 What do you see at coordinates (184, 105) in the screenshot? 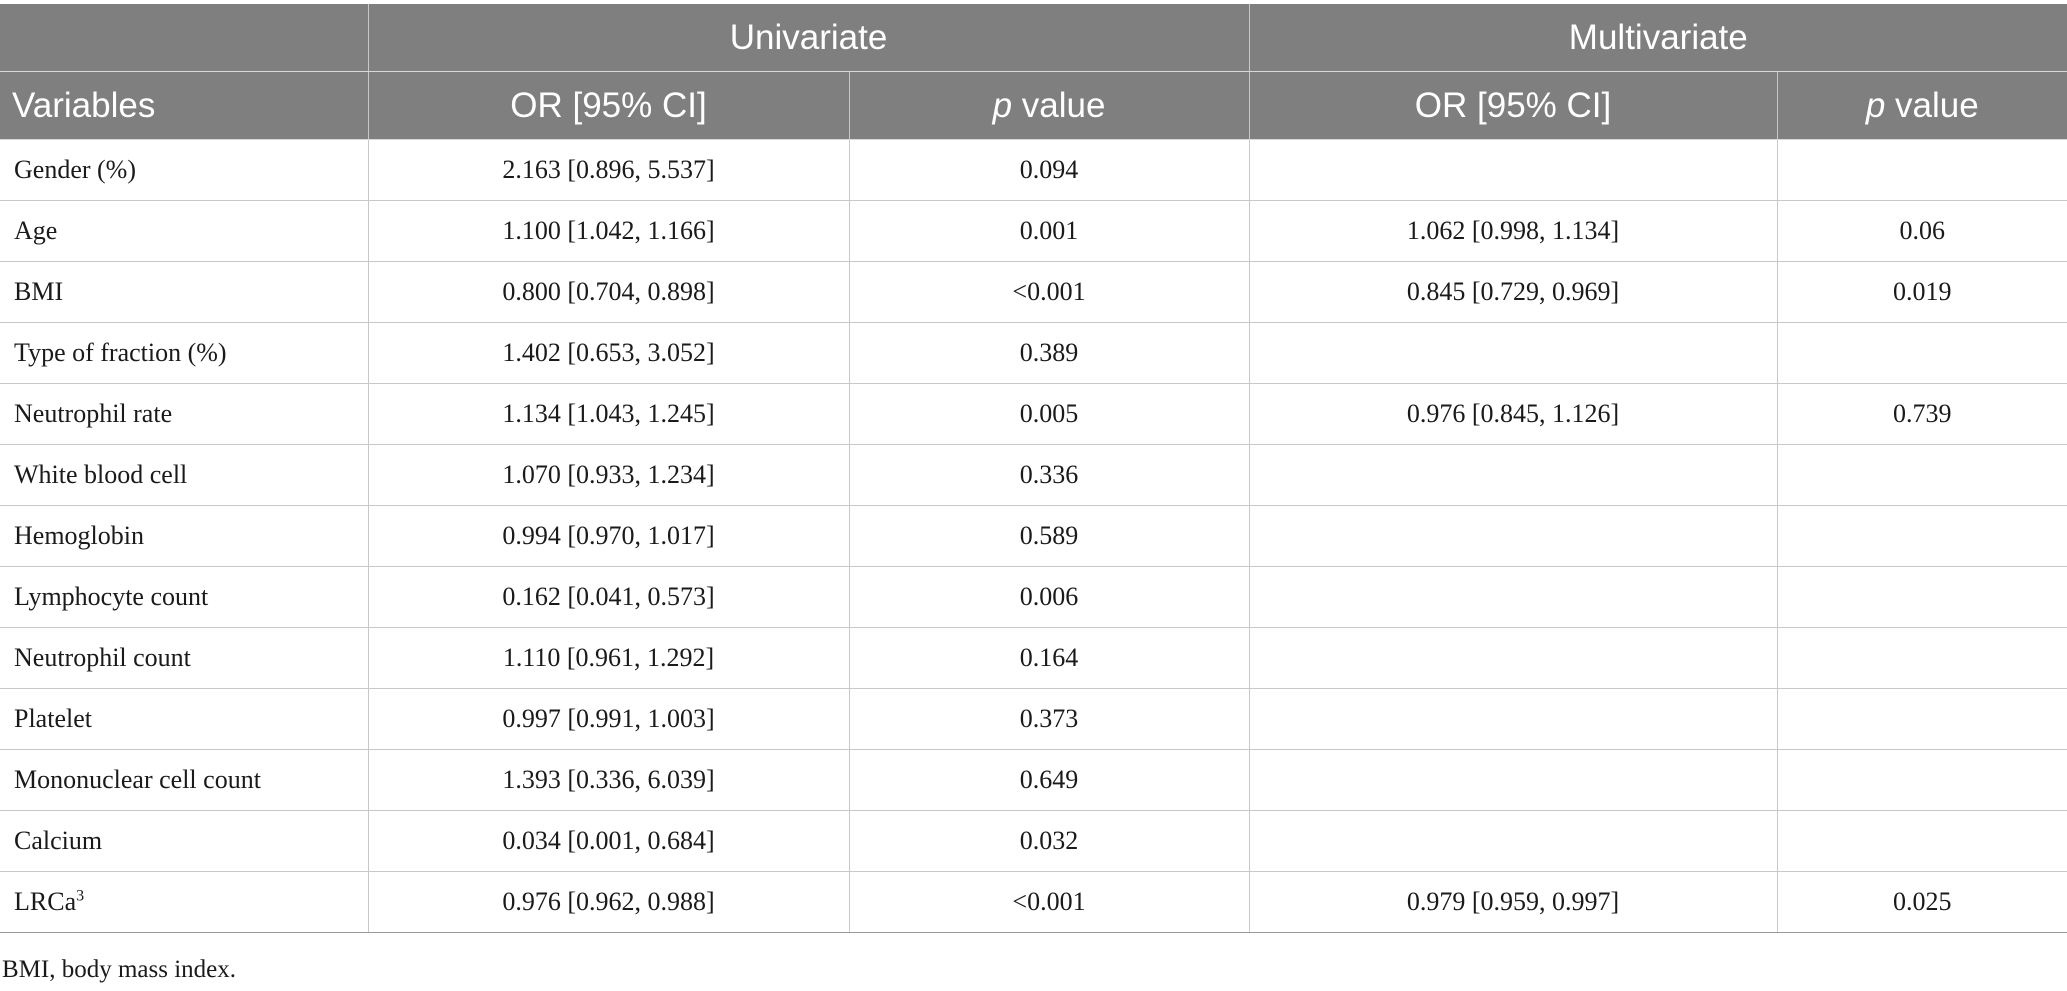
I see `variables-column-header: Variables` at bounding box center [184, 105].